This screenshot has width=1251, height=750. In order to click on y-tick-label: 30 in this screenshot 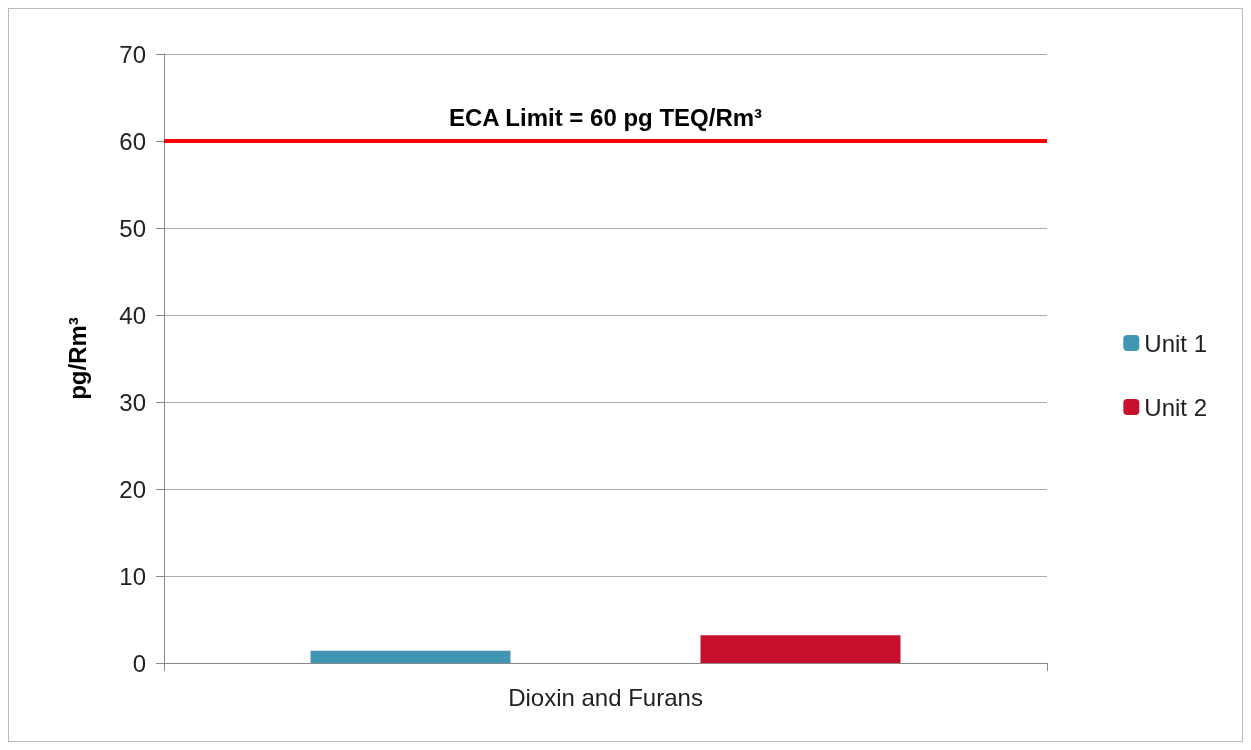, I will do `click(132, 402)`.